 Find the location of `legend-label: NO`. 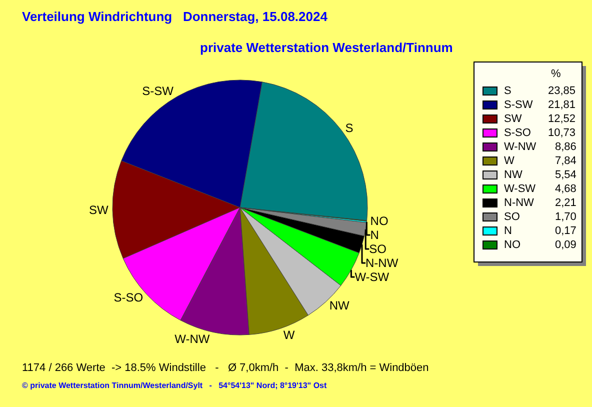

legend-label: NO is located at coordinates (512, 245).